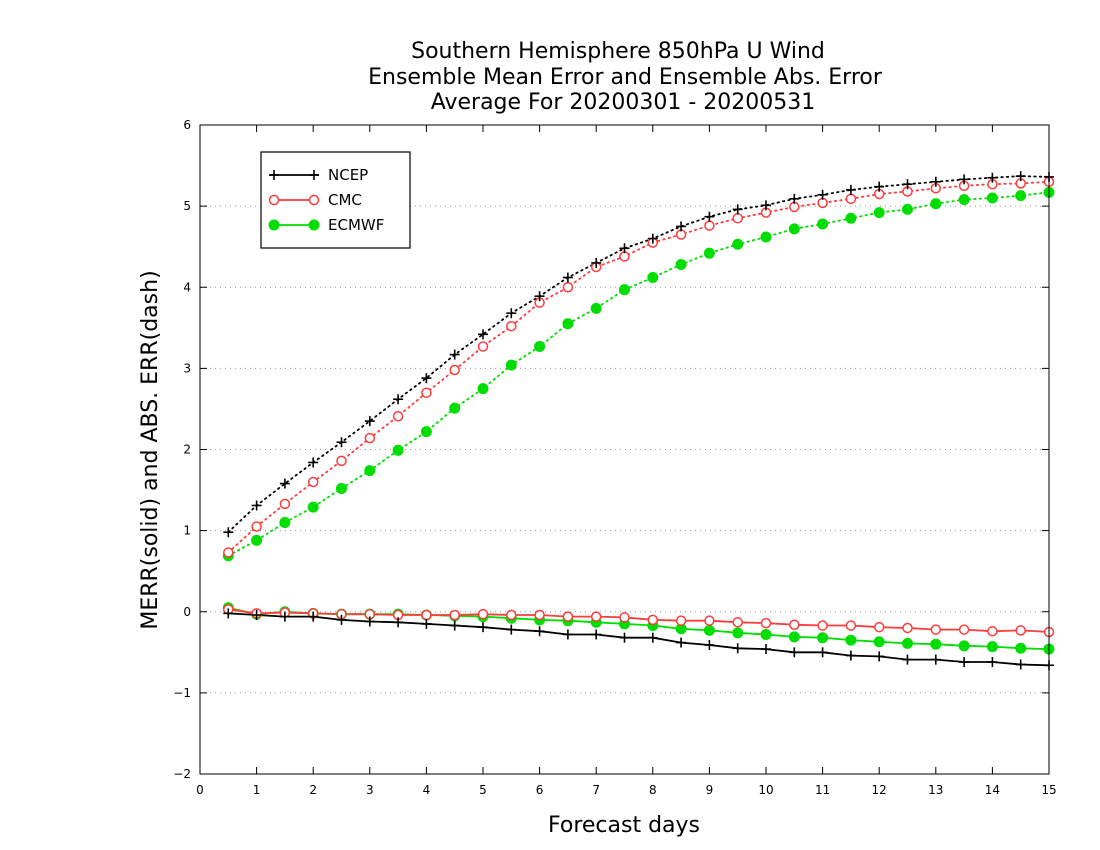  Describe the element at coordinates (182, 693) in the screenshot. I see `y-tick-label: −1` at that location.